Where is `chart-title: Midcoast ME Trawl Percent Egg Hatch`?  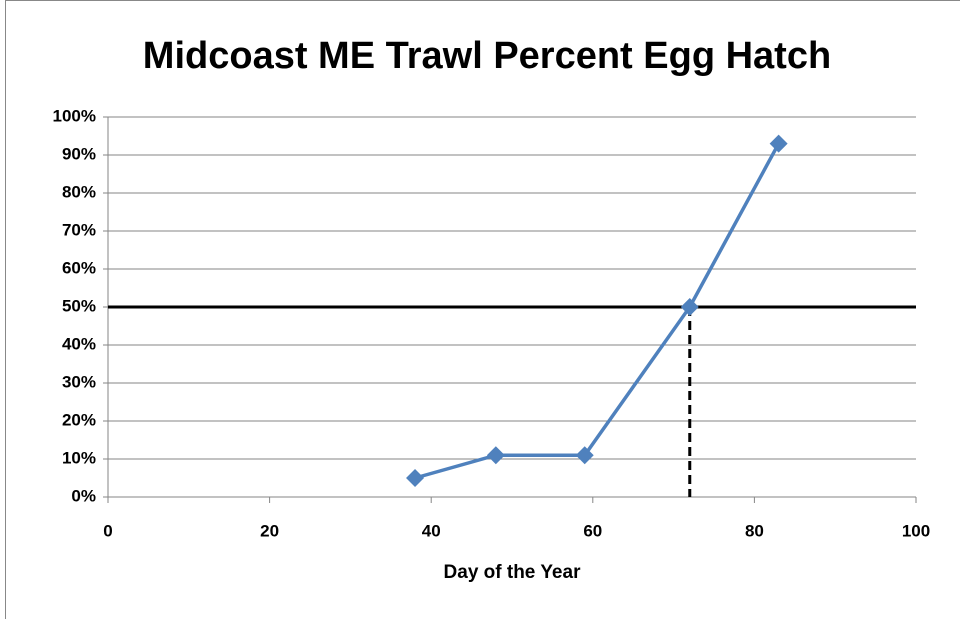 chart-title: Midcoast ME Trawl Percent Egg Hatch is located at coordinates (487, 56).